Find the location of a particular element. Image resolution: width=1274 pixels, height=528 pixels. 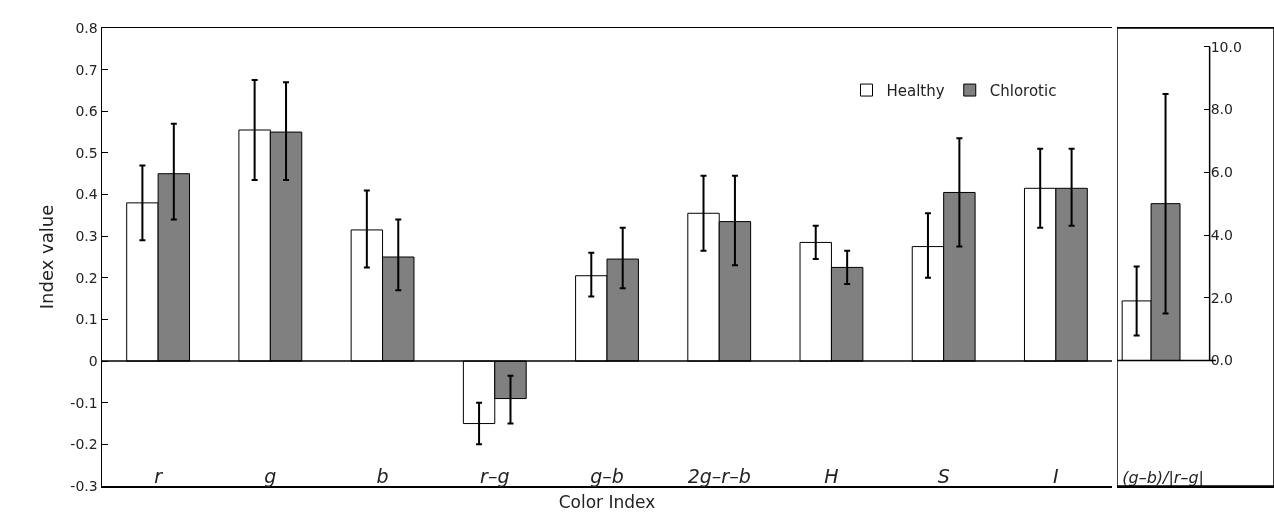

y-tick-label: 4.0 is located at coordinates (1221, 234).